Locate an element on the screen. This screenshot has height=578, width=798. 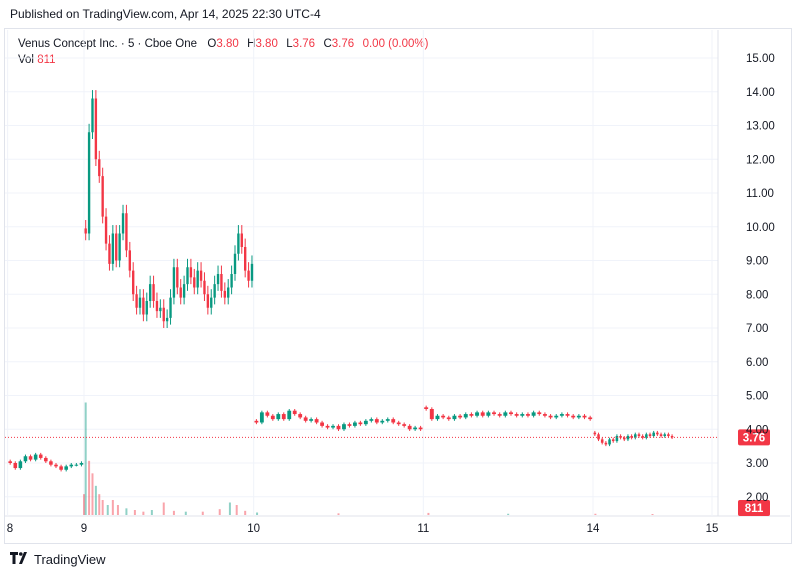
legend-high-value: 3.80 is located at coordinates (266, 44).